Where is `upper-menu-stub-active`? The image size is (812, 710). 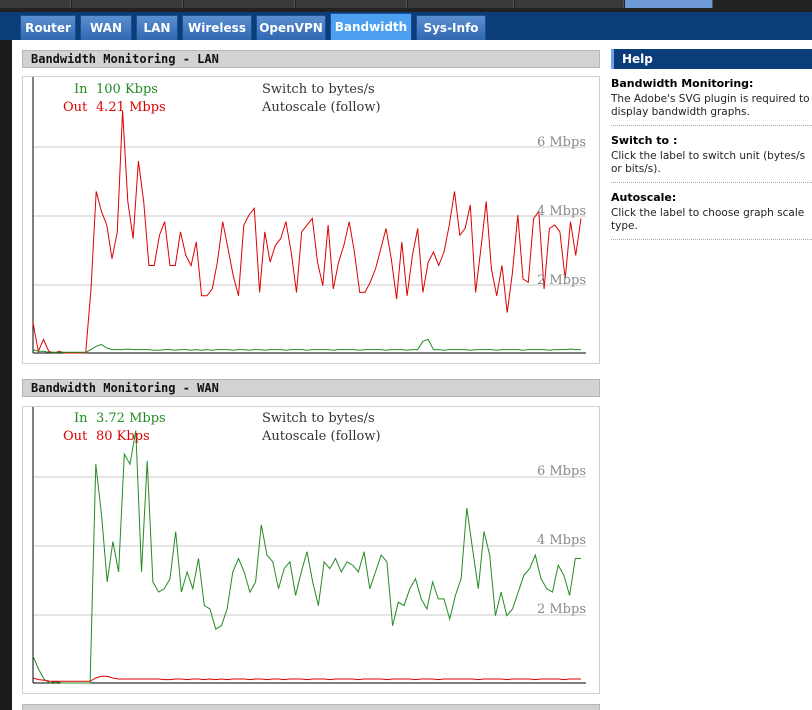 upper-menu-stub-active is located at coordinates (669, 4).